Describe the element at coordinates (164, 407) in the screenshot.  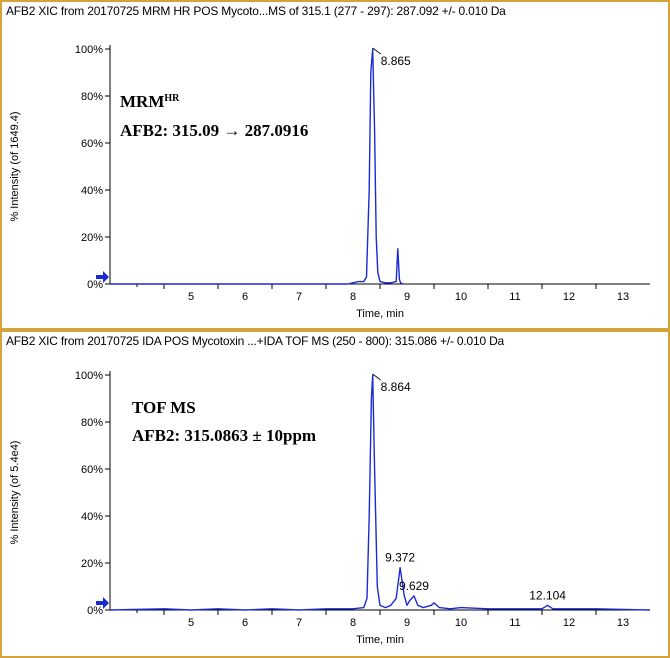
I see `annotation-method: TOF MS` at that location.